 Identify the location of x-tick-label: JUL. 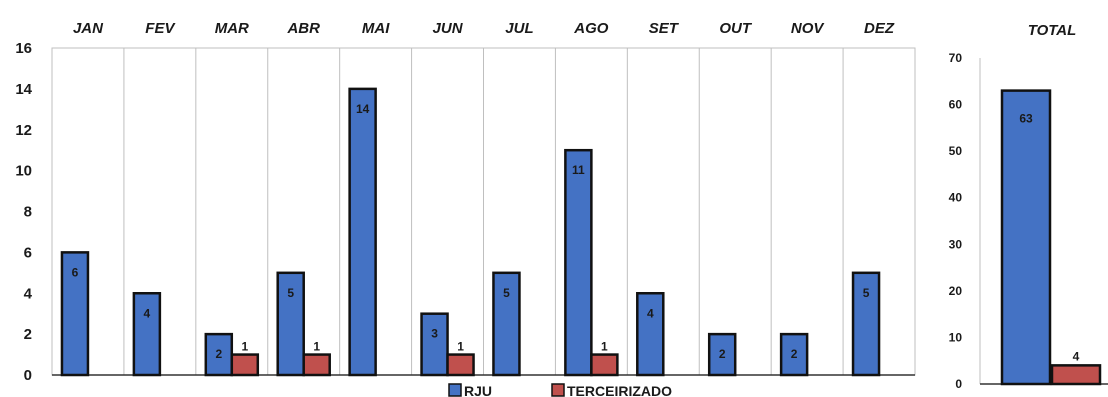
(519, 28).